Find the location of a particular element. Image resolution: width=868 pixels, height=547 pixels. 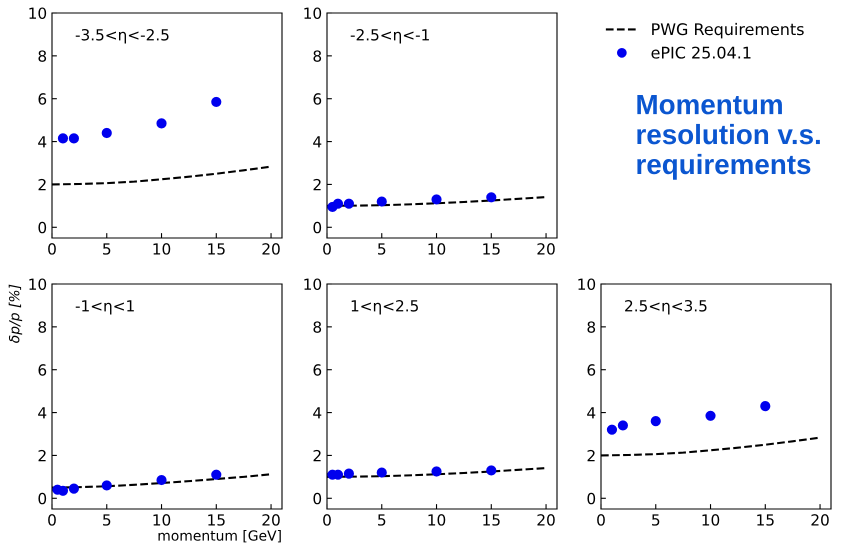

annotation: -2.5<η<-1 is located at coordinates (389, 36).